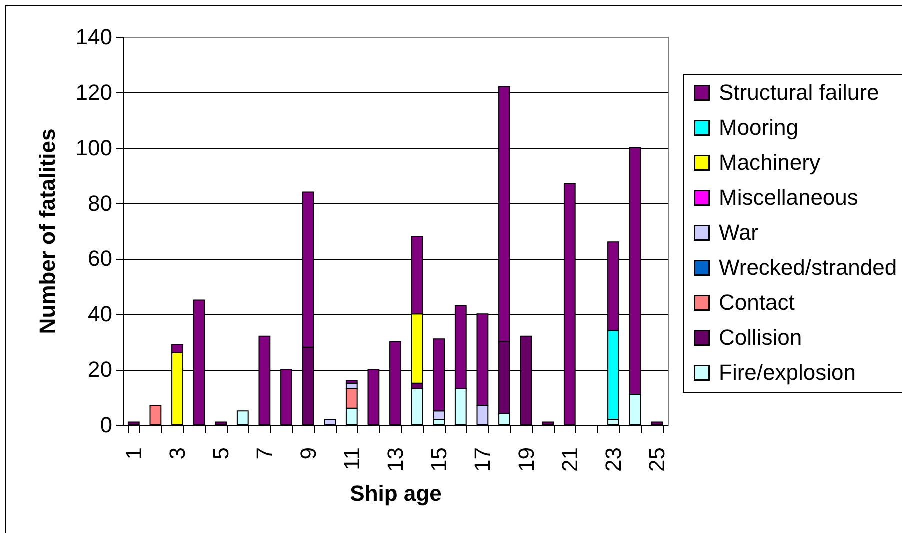 The image size is (902, 533). What do you see at coordinates (788, 197) in the screenshot?
I see `legend-label: Miscellaneous` at bounding box center [788, 197].